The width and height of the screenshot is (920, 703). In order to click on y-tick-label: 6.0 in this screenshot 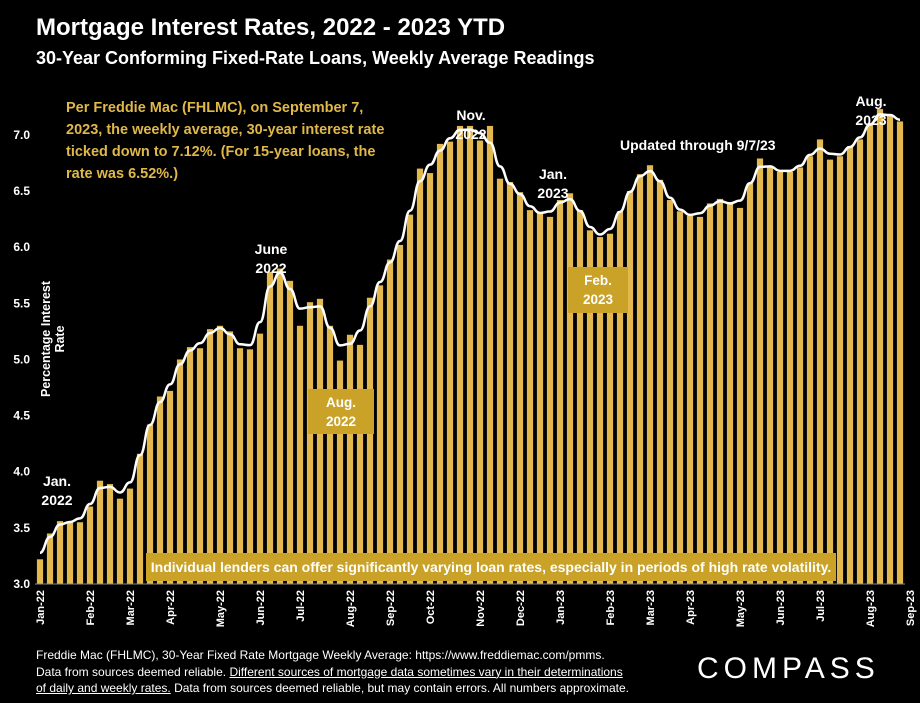, I will do `click(21, 247)`.